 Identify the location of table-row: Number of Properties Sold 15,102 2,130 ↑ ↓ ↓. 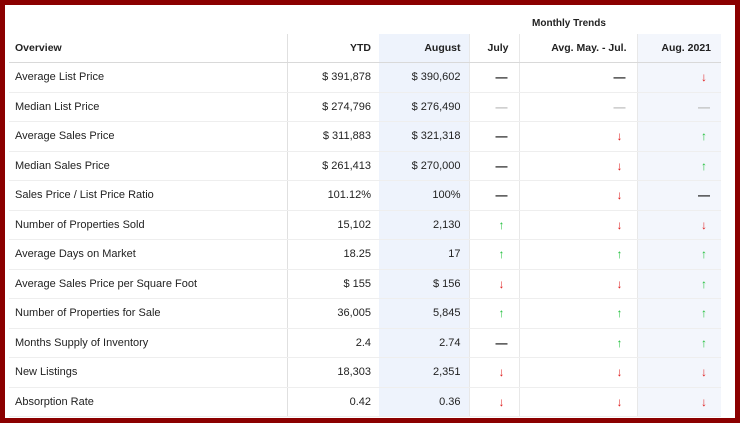
(365, 225).